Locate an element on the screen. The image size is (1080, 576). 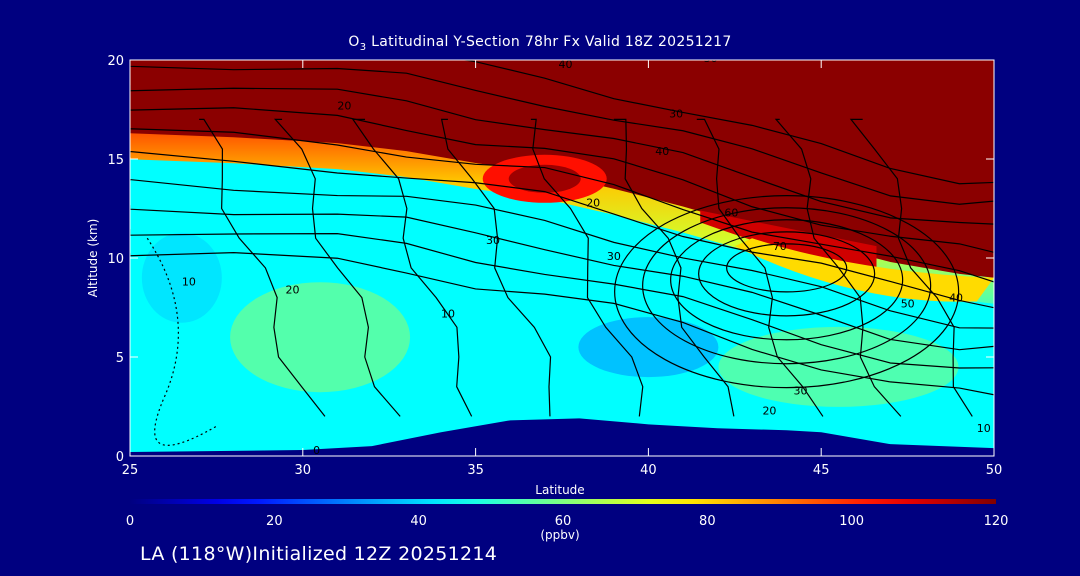
x-tick-label: 25 is located at coordinates (130, 470).